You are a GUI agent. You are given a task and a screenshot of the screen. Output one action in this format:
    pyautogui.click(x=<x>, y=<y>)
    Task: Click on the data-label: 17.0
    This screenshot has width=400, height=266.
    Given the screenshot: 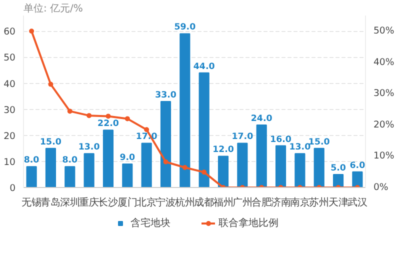 What is the action you would take?
    pyautogui.click(x=243, y=137)
    